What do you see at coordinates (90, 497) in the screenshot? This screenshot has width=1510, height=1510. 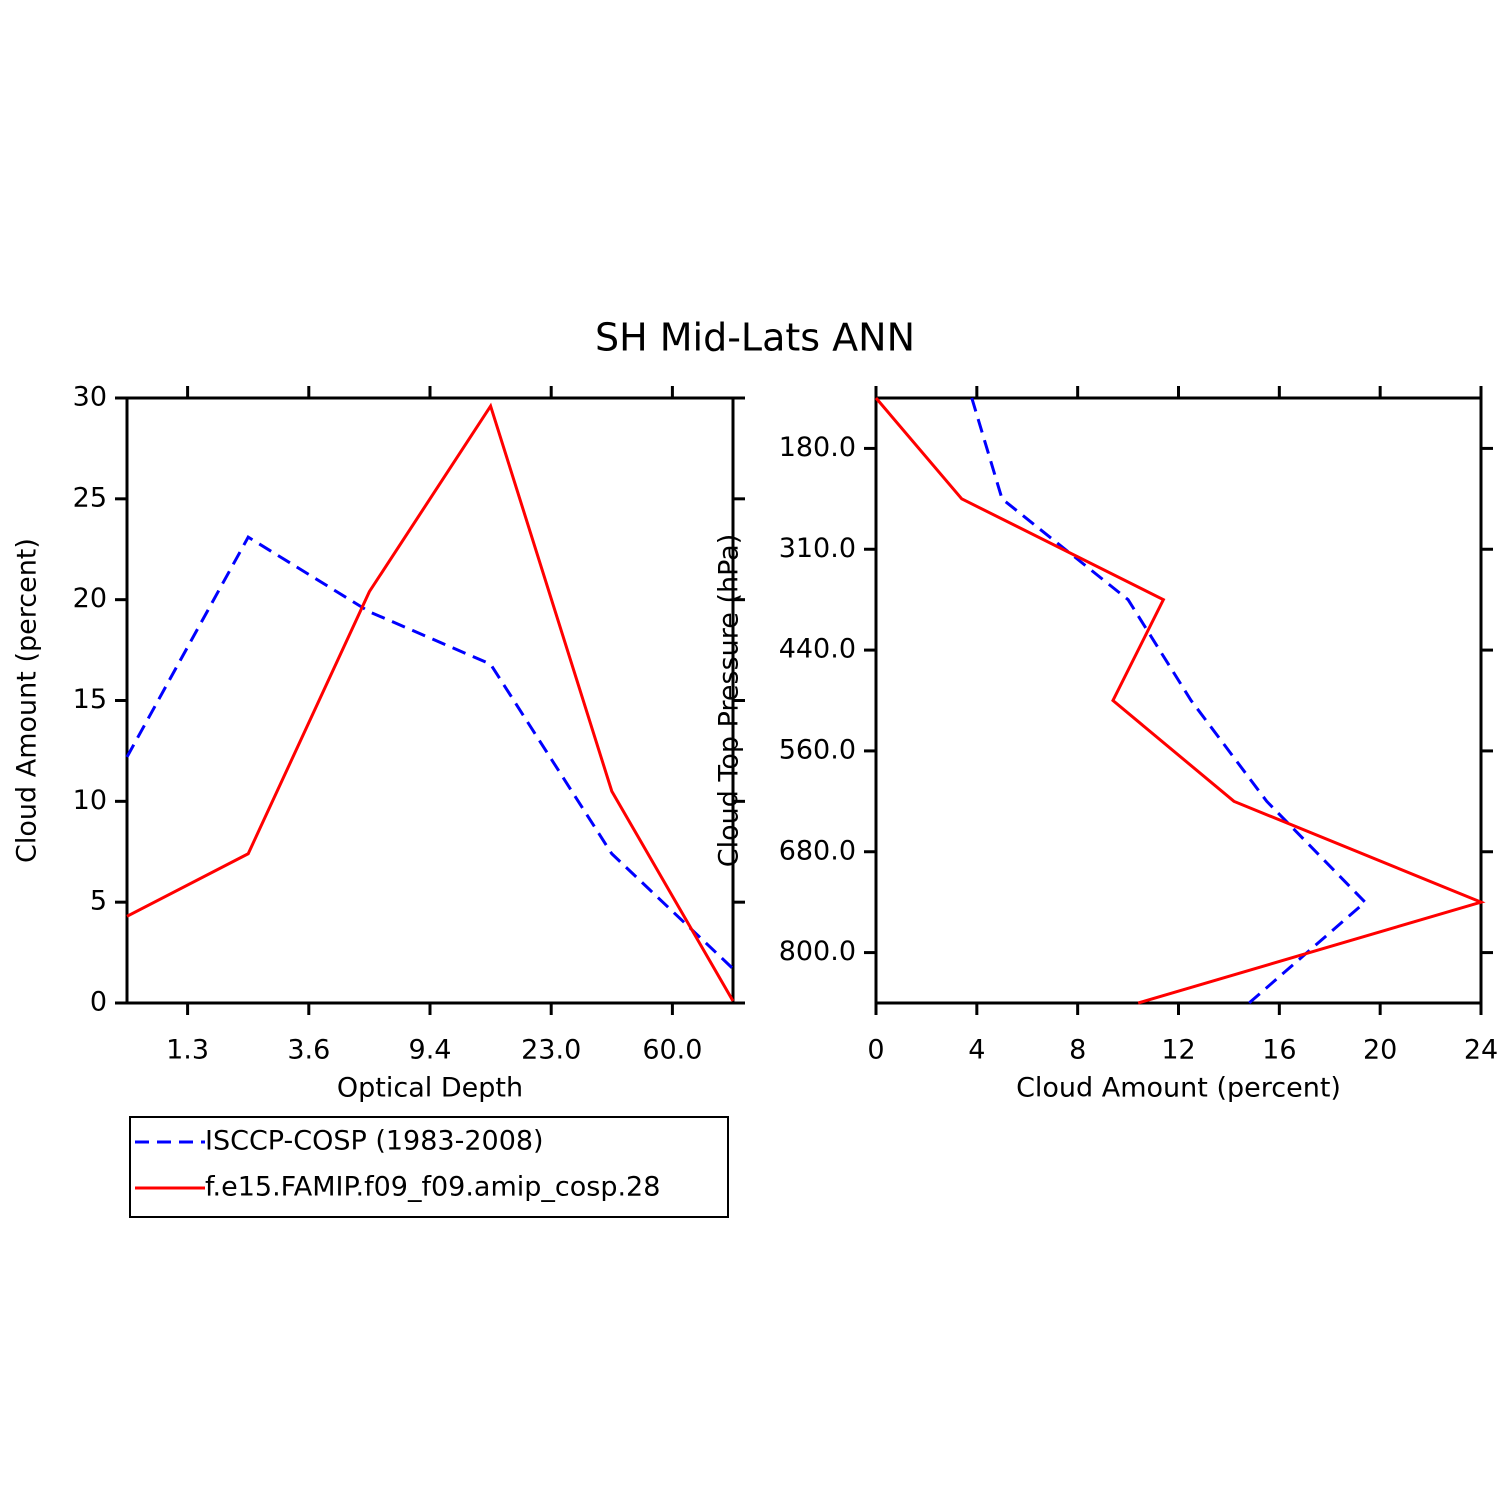 I see `y-tick-label: 25` at bounding box center [90, 497].